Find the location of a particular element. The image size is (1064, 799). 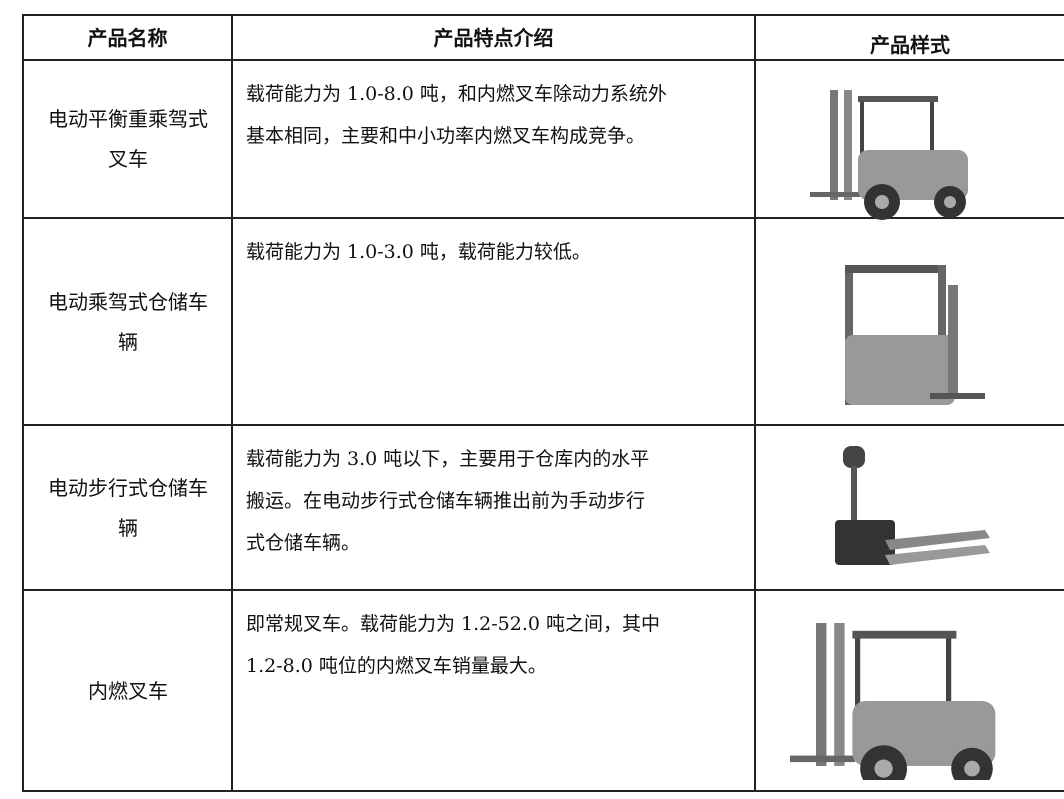

pallet-truck-drawing is located at coordinates (912, 505).